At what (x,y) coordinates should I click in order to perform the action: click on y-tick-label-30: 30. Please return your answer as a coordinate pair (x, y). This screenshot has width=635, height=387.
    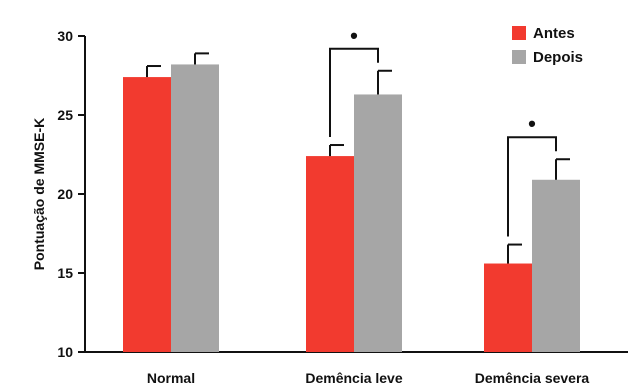
    Looking at the image, I should click on (65, 36).